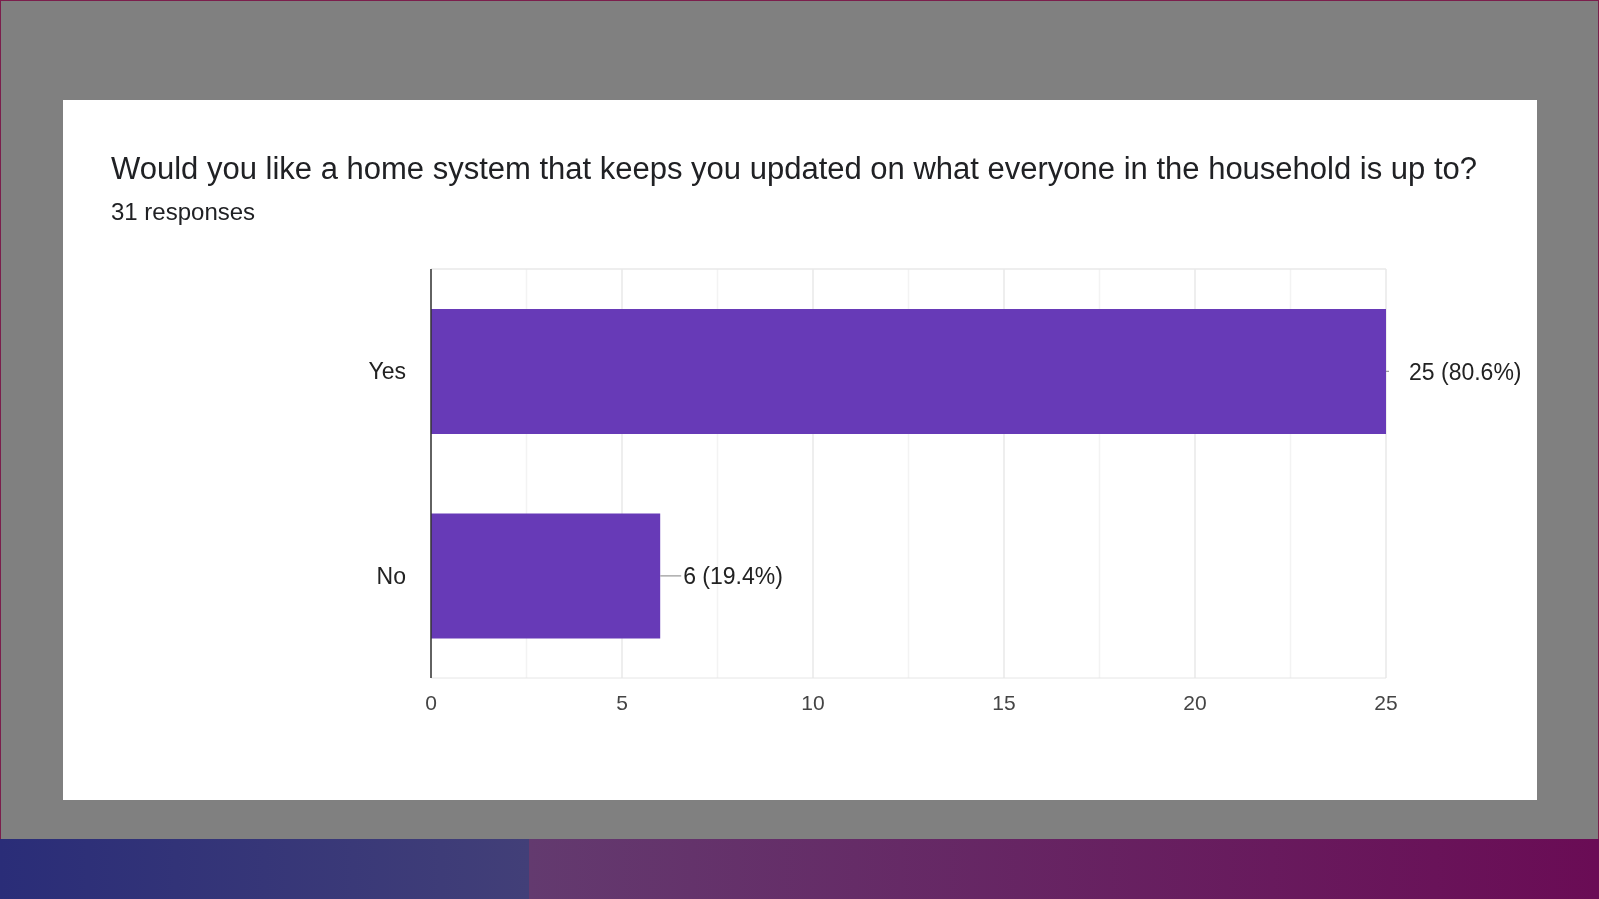  I want to click on data-label: 6 (19.4%), so click(733, 576).